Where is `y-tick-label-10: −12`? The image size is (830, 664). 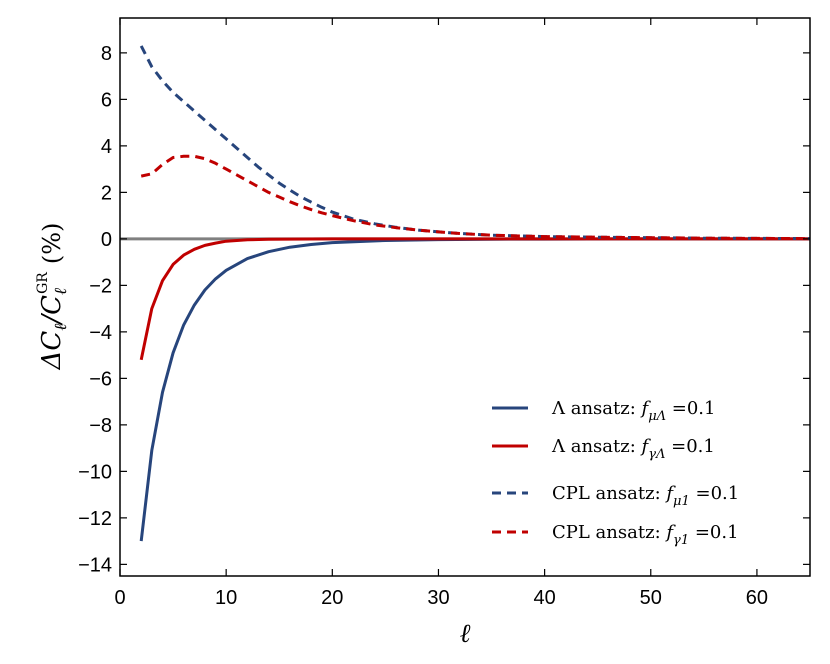
y-tick-label-10: −12 is located at coordinates (95, 519).